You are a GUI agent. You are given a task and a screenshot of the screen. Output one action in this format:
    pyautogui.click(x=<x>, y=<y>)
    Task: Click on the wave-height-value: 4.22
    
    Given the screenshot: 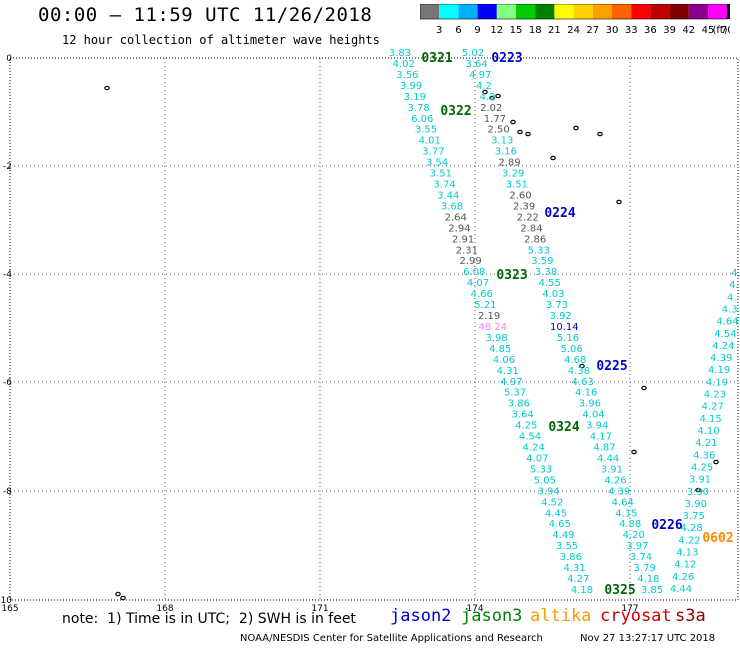 What is the action you would take?
    pyautogui.click(x=689, y=540)
    